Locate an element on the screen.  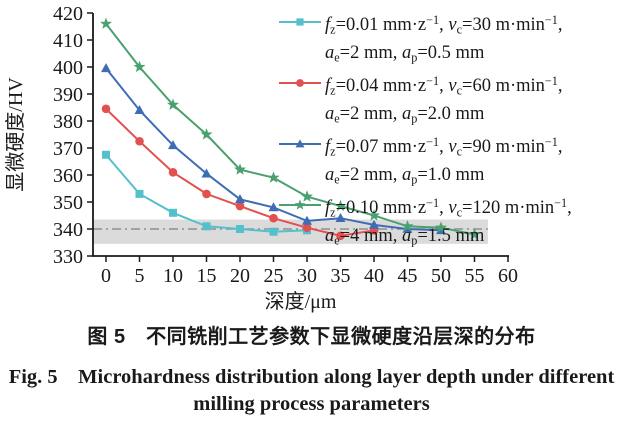
triangle-legend-symbol is located at coordinates (300, 143).